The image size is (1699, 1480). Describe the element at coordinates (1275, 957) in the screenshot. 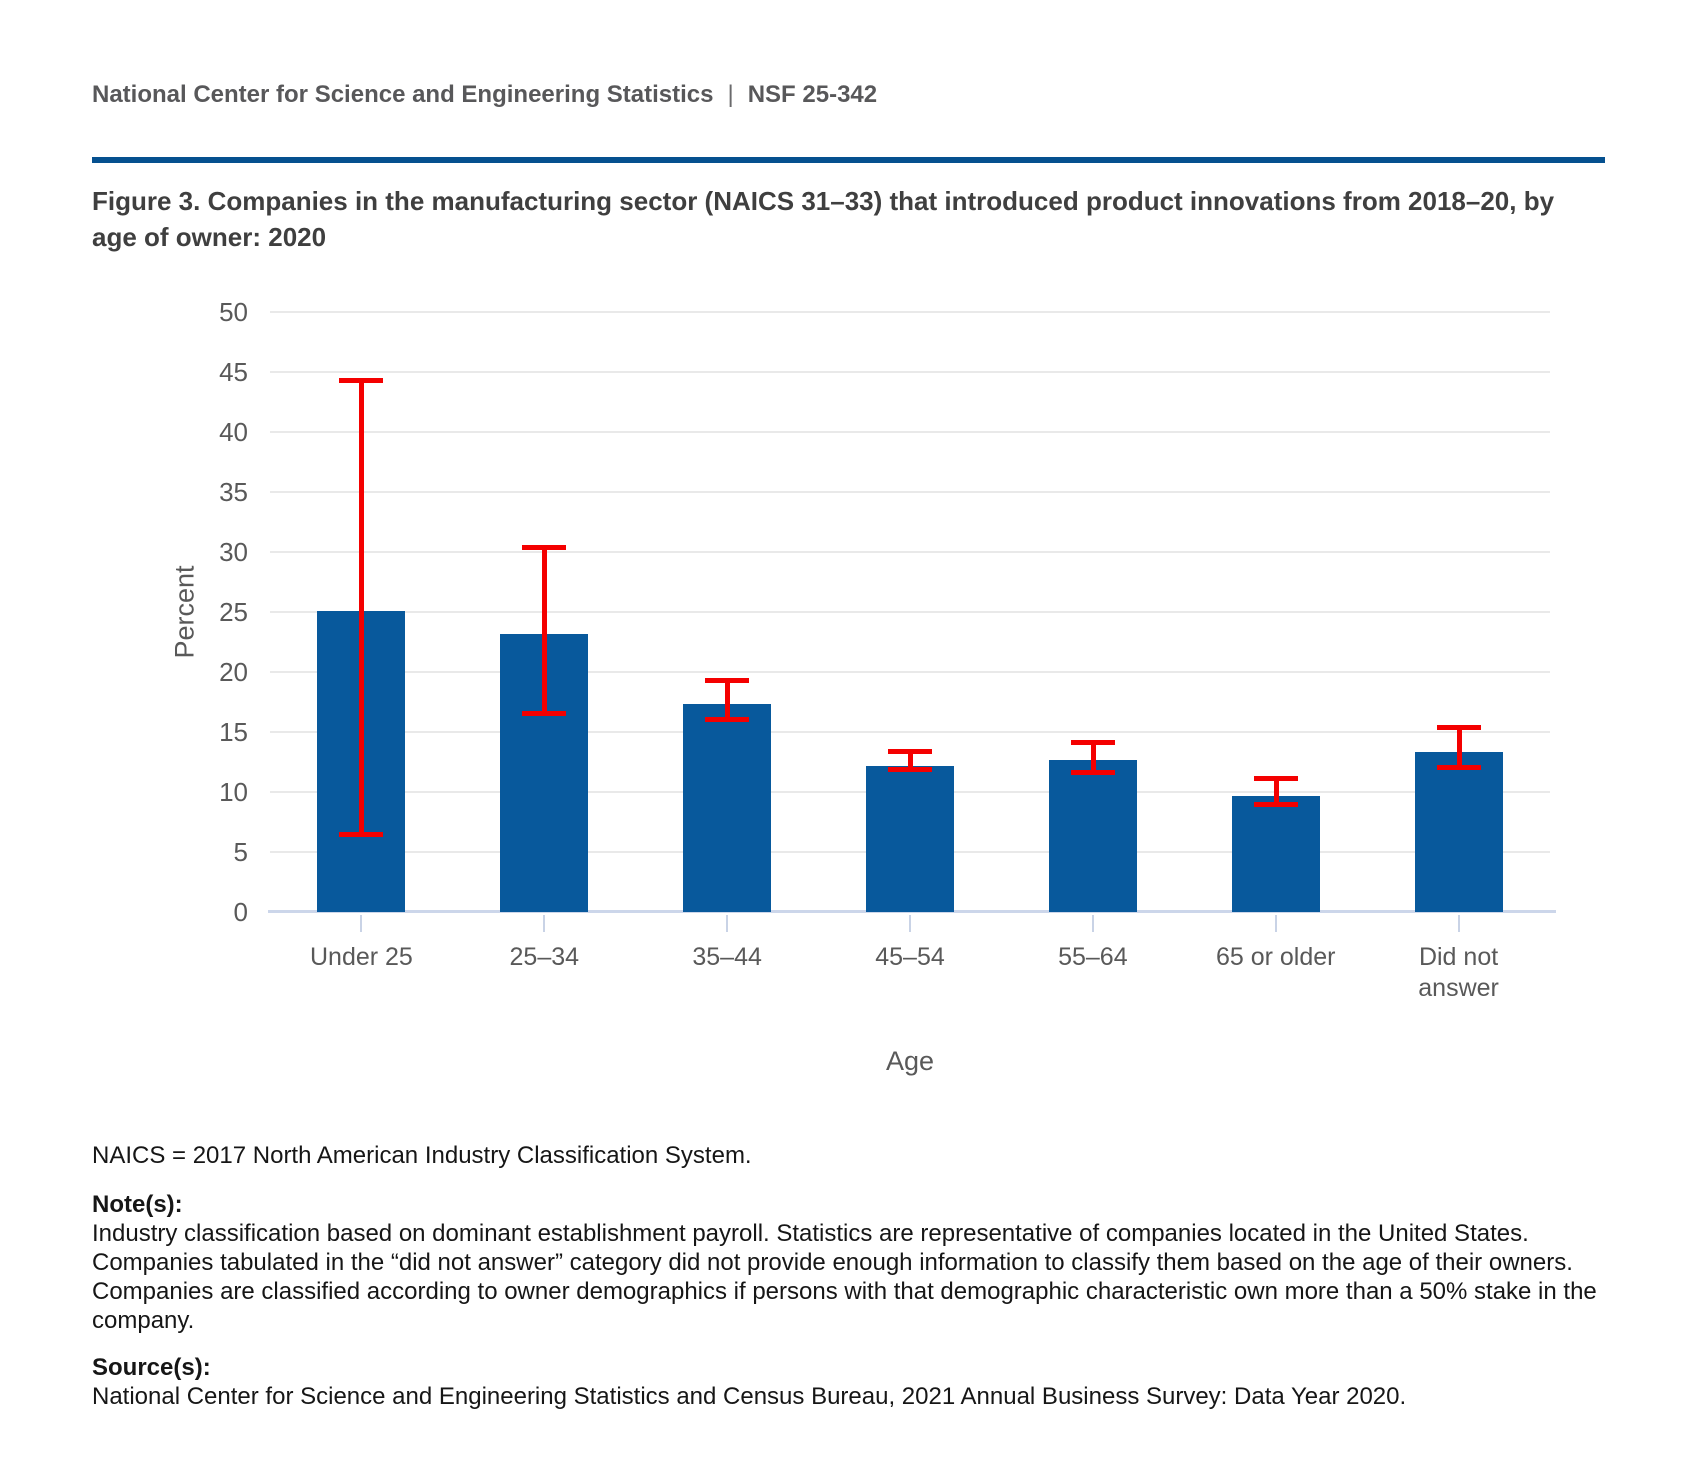

I see `x-tick-label: 65 or older` at that location.